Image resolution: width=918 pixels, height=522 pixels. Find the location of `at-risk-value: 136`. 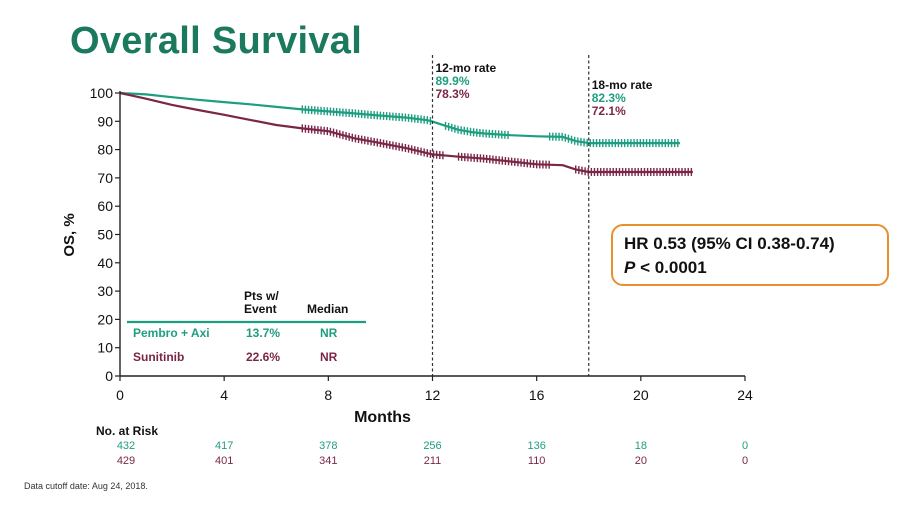

at-risk-value: 136 is located at coordinates (536, 446).